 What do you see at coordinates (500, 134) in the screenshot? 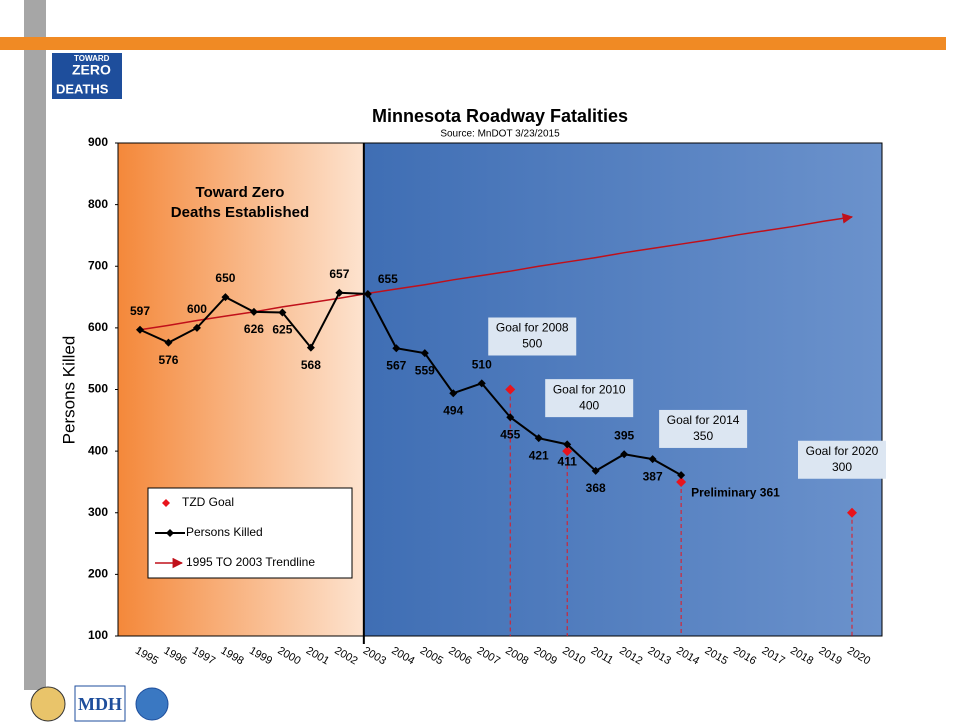
I see `chart-subtitle: Source: MnDOT 3/23/2015` at bounding box center [500, 134].